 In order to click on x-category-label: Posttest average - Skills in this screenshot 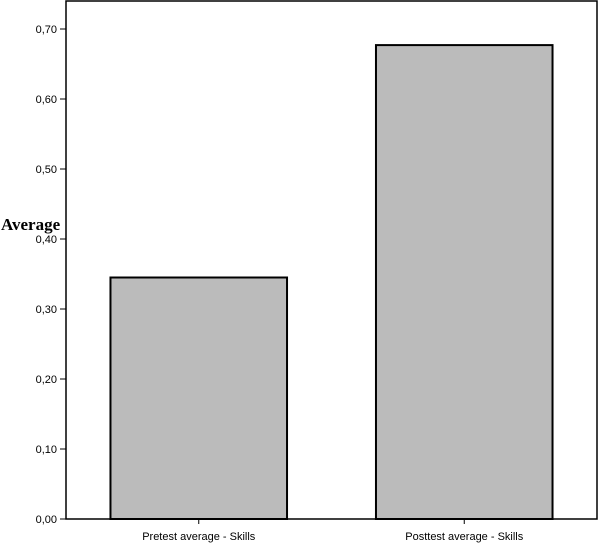, I will do `click(464, 537)`.